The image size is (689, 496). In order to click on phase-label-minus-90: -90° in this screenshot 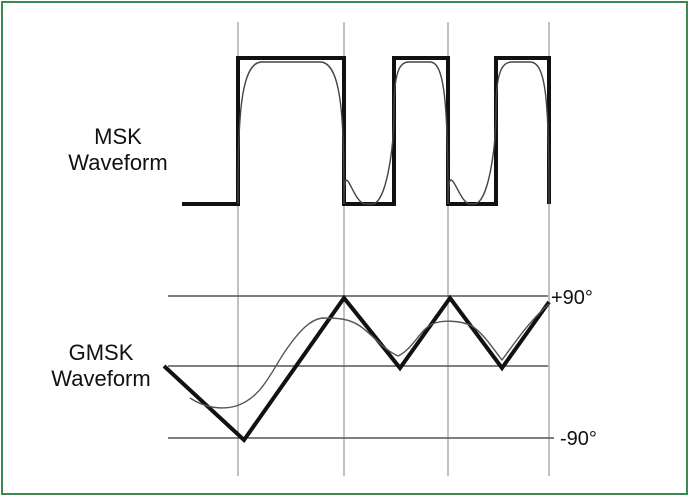, I will do `click(578, 439)`.